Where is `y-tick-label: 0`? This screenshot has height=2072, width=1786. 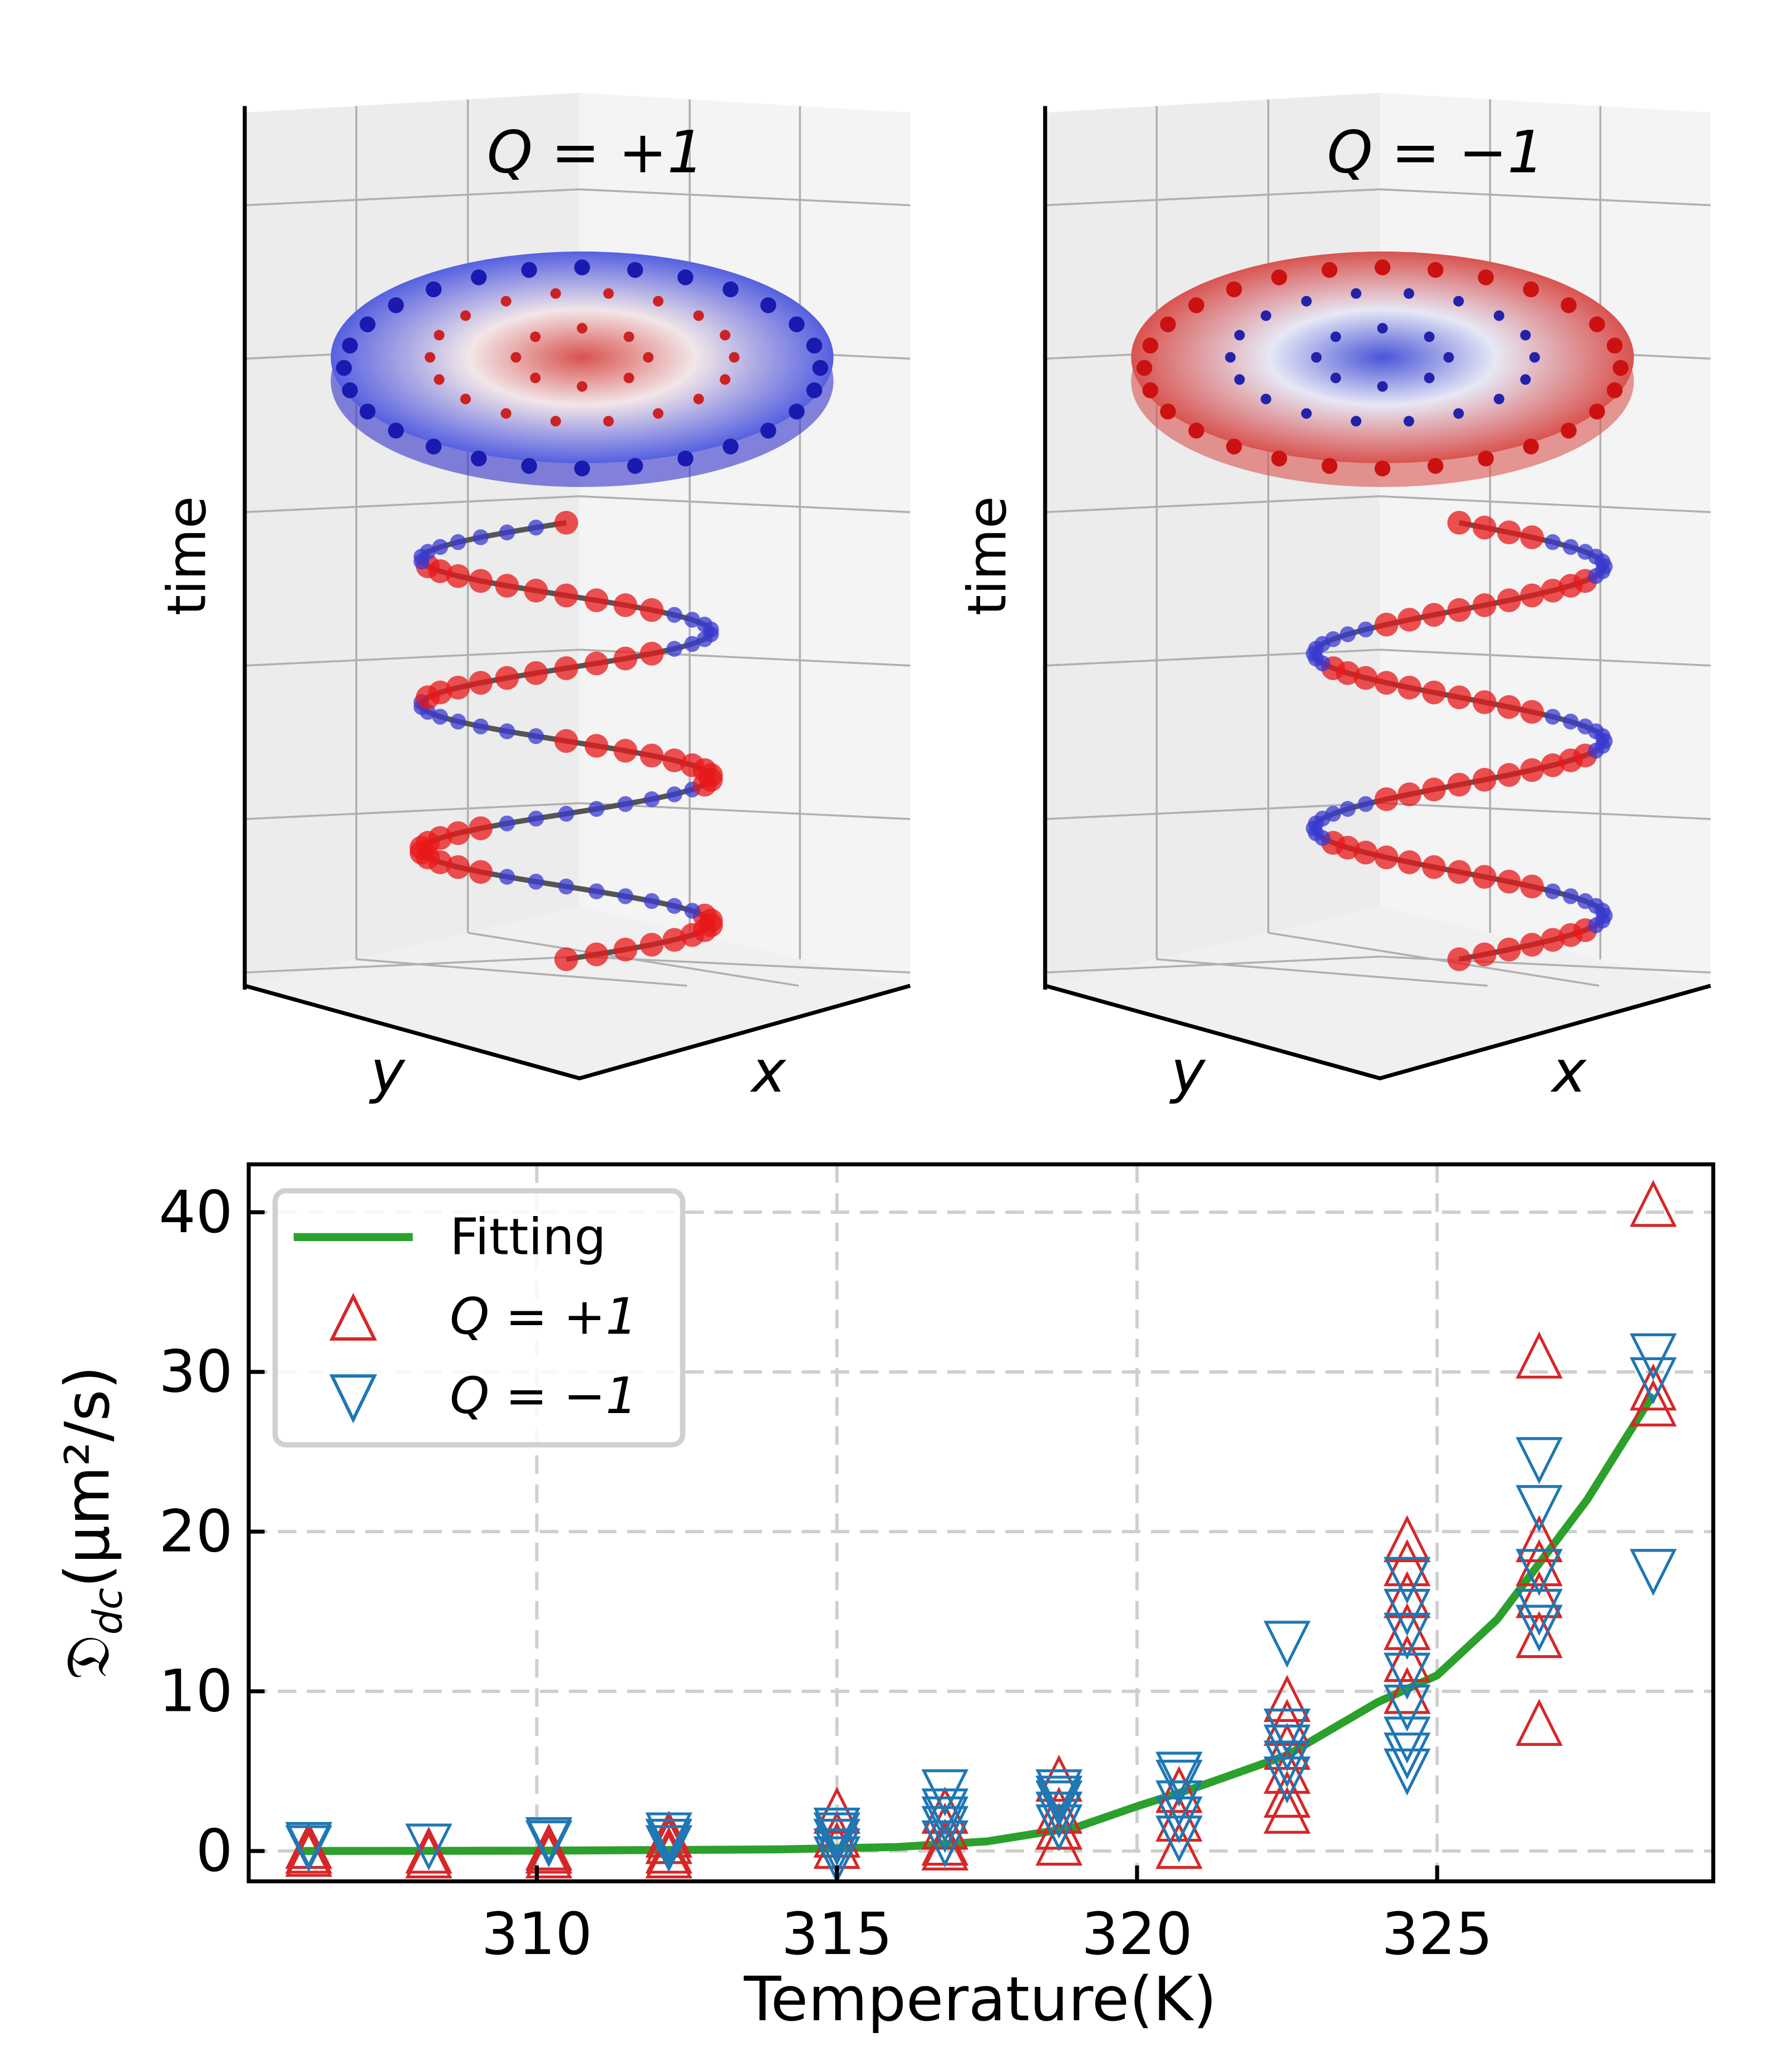
y-tick-label: 0 is located at coordinates (214, 1851).